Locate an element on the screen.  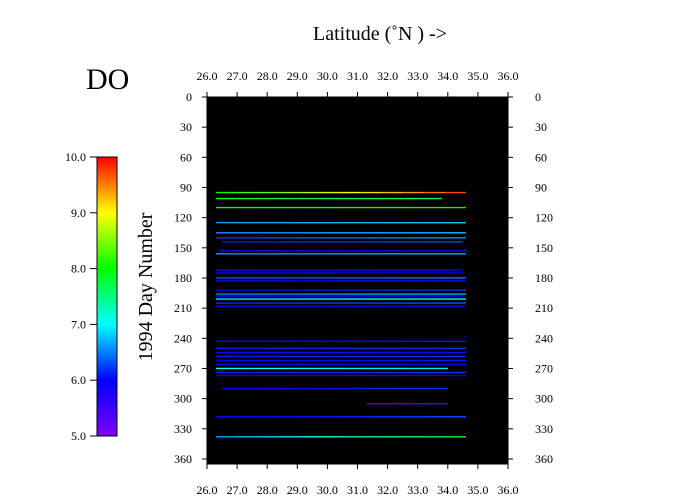
y-tick-label-right: 120 is located at coordinates (544, 218).